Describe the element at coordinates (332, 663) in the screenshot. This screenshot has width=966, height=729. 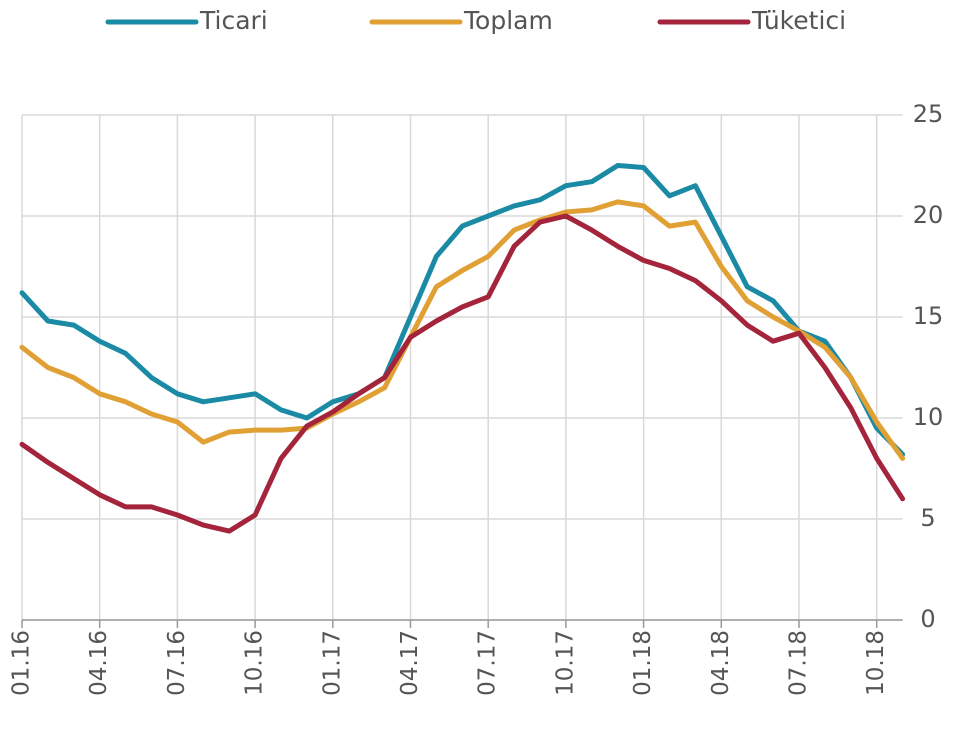
I see `x-tick-label: 01.17` at that location.